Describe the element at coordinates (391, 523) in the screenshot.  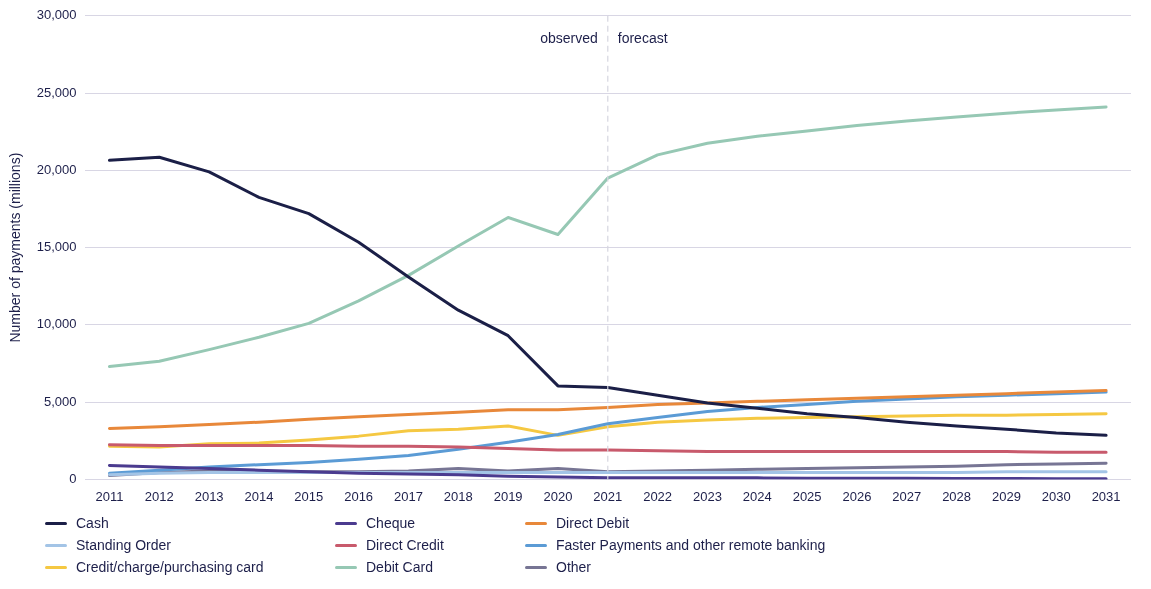
I see `legend-label: Cheque` at that location.